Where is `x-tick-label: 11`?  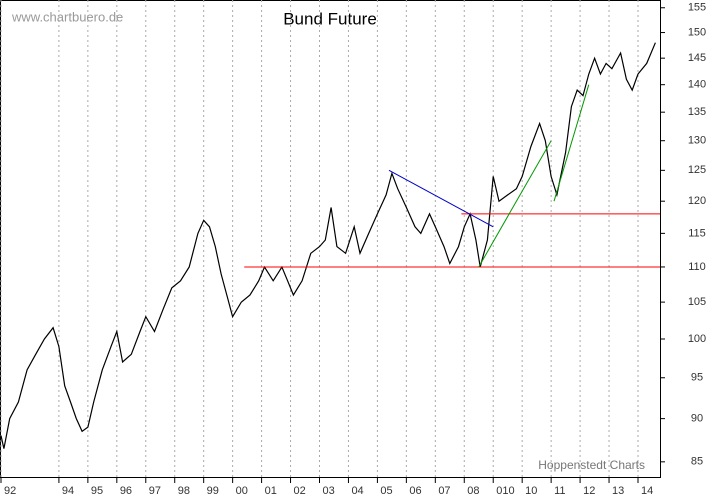
x-tick-label: 11 is located at coordinates (559, 491).